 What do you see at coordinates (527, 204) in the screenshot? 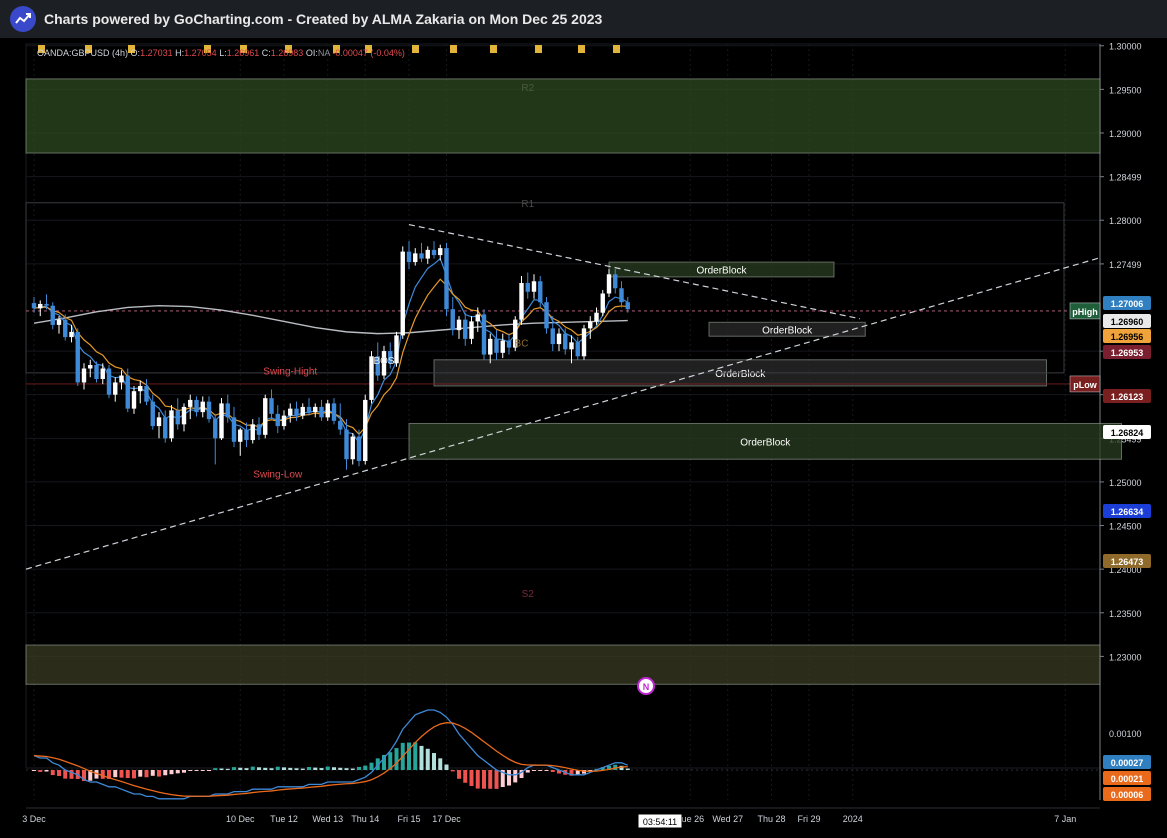
I see `chart-annotation: R1` at bounding box center [527, 204].